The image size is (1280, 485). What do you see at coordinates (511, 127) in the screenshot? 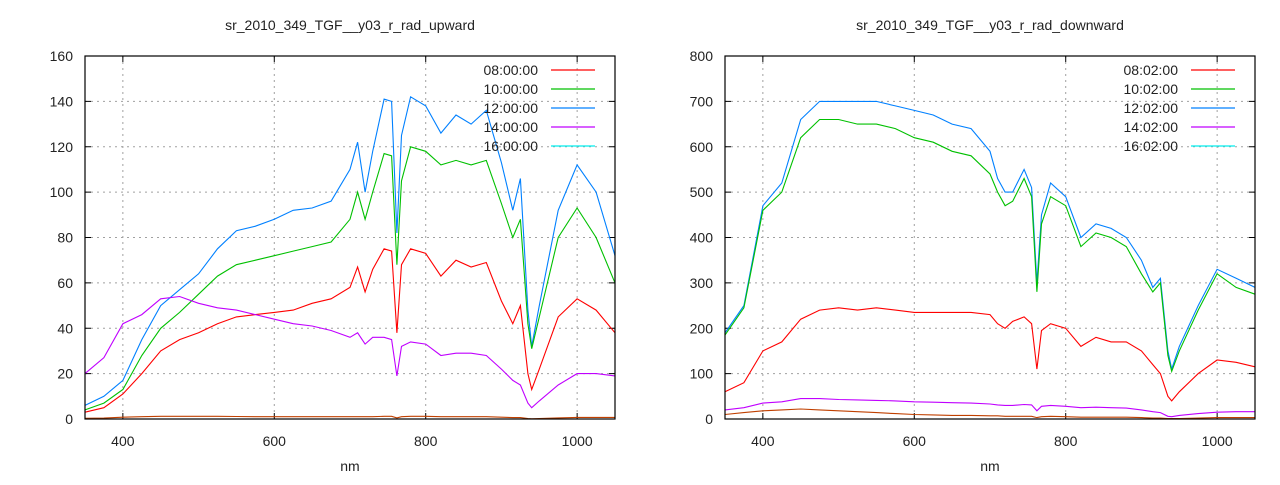
I see `legend-label: 14:00:00` at bounding box center [511, 127].